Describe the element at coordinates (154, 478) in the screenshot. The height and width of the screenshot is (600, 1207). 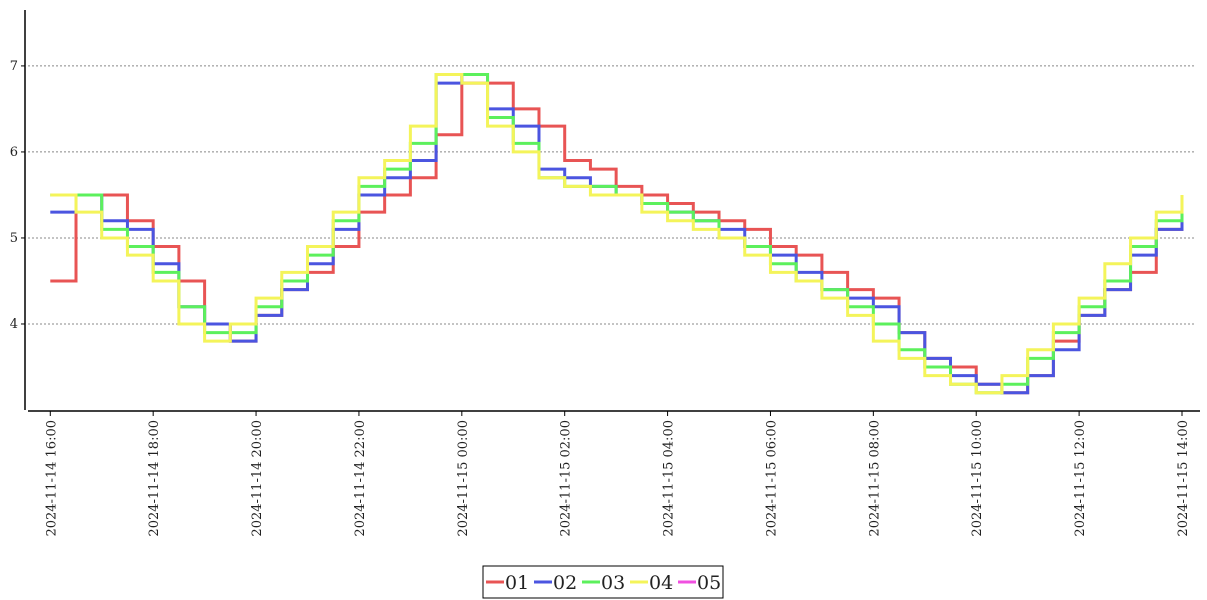
I see `x-tick-label: 2024-11-14 18:00` at that location.